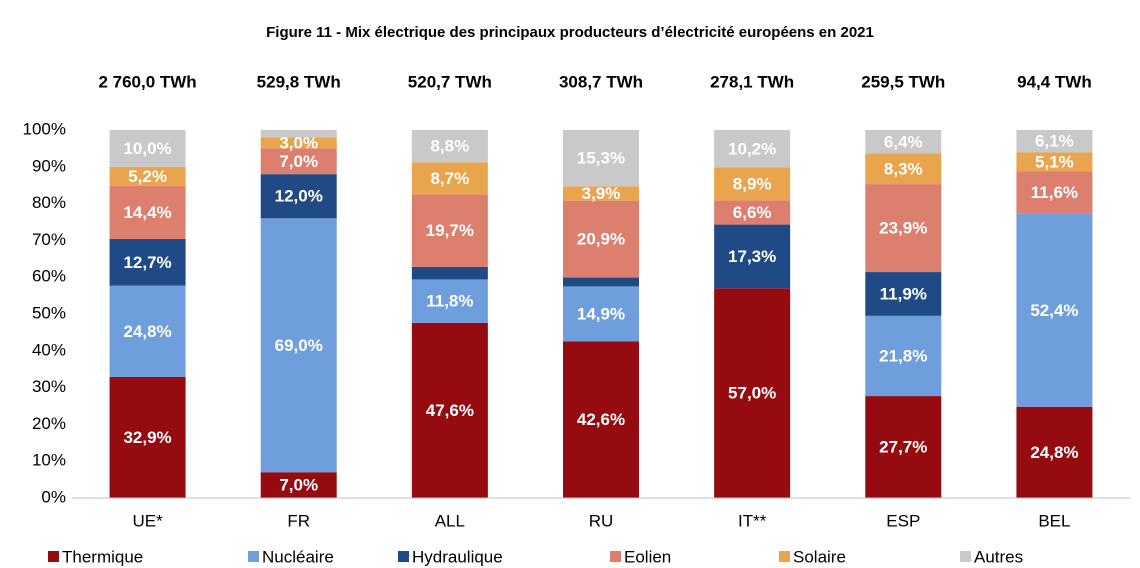 Image resolution: width=1140 pixels, height=568 pixels. Describe the element at coordinates (1054, 520) in the screenshot. I see `x-tick-label: BEL` at that location.